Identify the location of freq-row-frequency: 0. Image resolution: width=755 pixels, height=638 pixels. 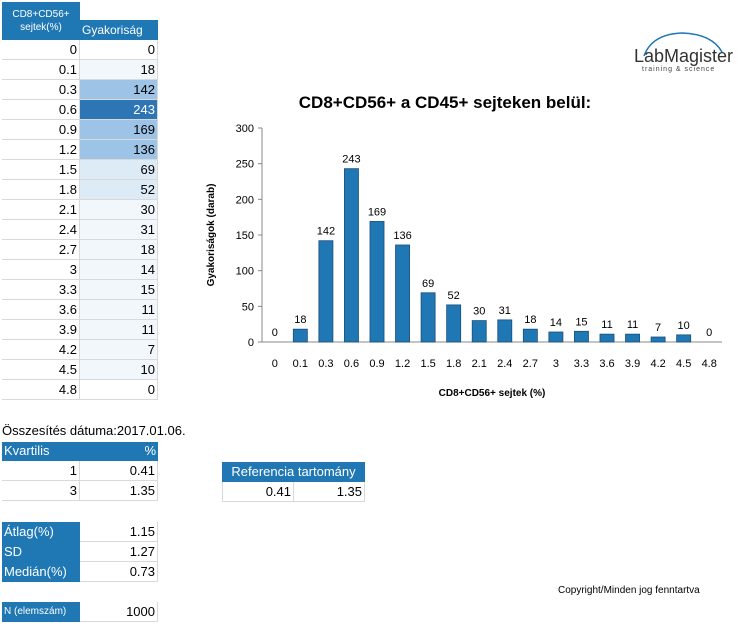
(119, 390).